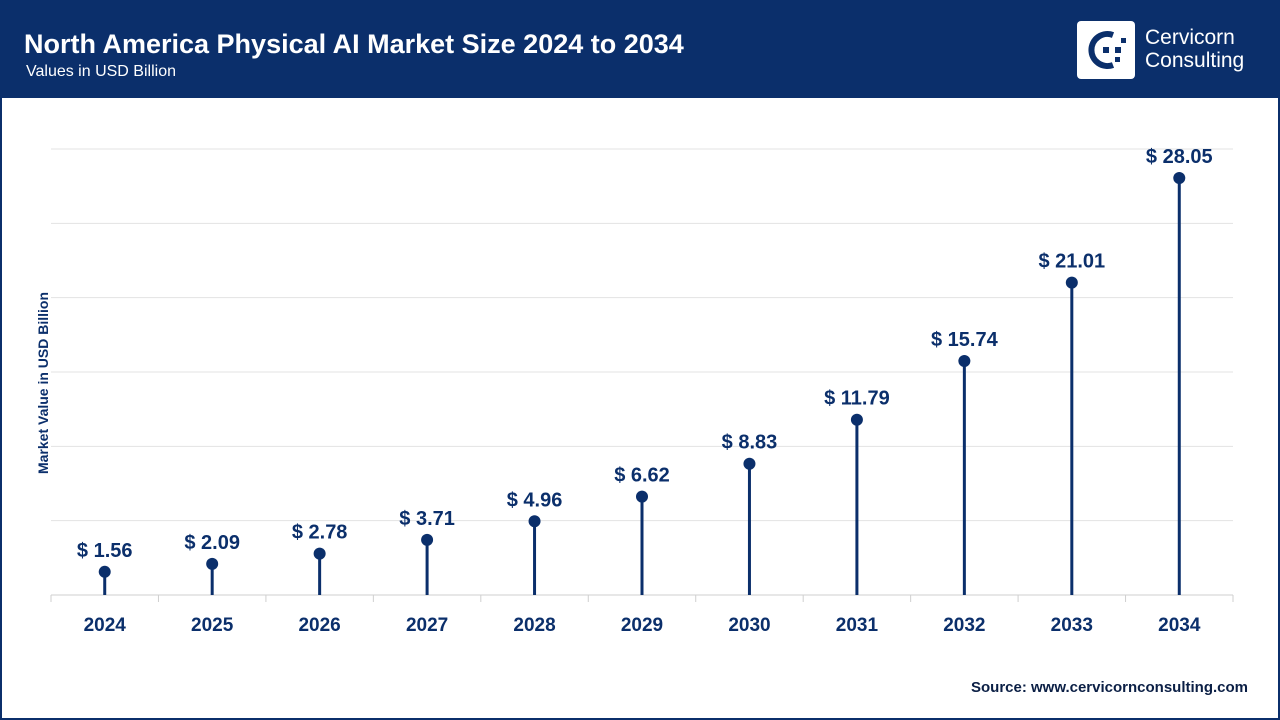 This screenshot has height=720, width=1280. Describe the element at coordinates (427, 625) in the screenshot. I see `x-tick-label-2027: 2027` at that location.